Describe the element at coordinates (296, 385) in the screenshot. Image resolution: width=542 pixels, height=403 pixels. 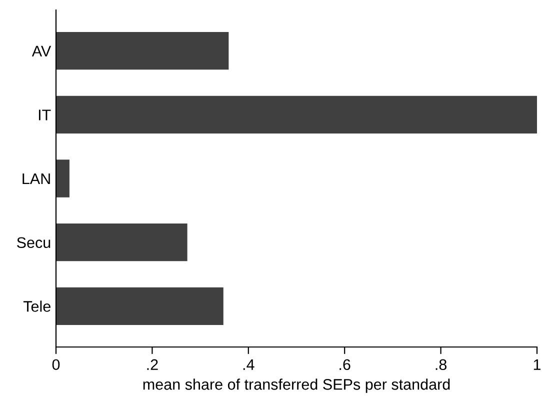
I see `x-axis-title: mean share of transferred SEPs per standard` at that location.